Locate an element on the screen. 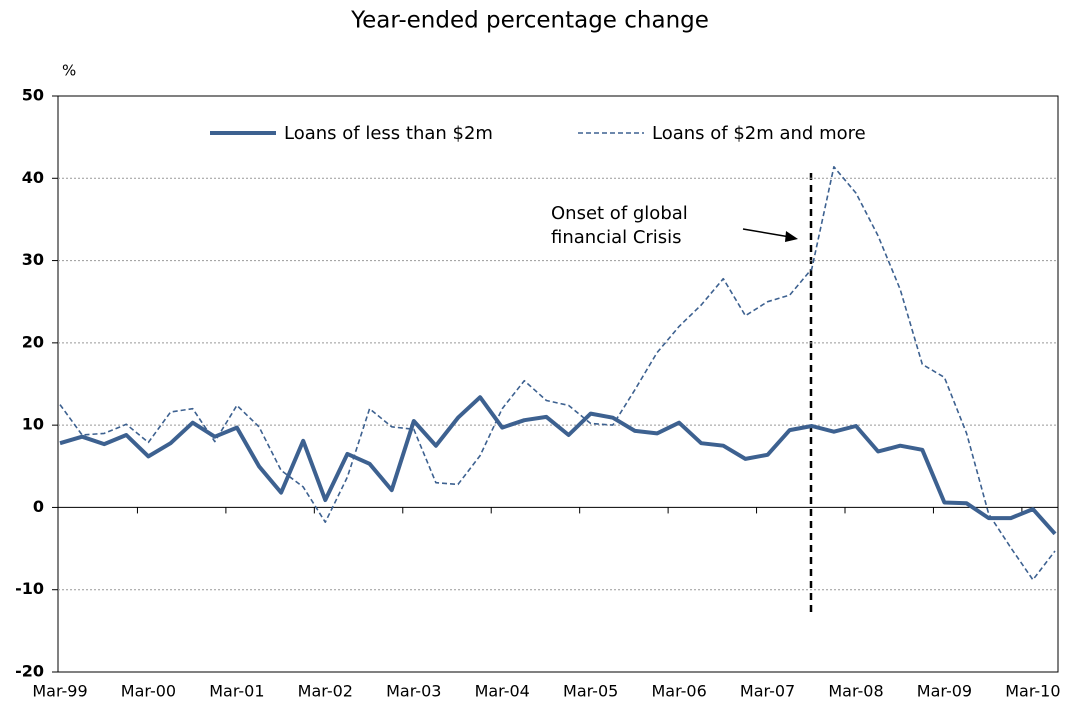  annotation: financial Crisis is located at coordinates (616, 237).